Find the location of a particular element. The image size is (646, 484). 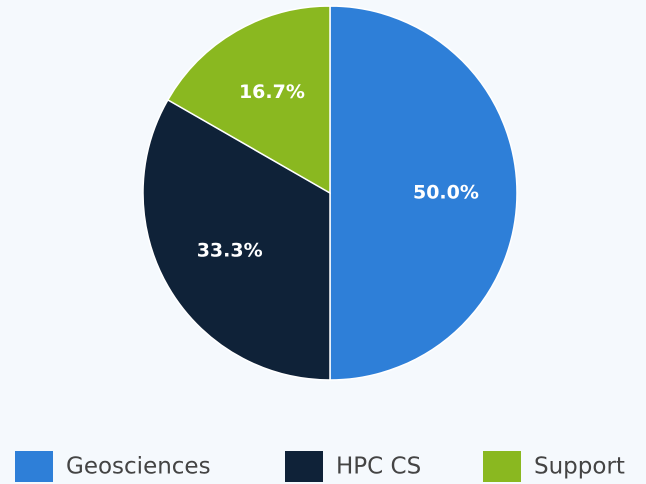

data-label: 16.7% is located at coordinates (272, 92).